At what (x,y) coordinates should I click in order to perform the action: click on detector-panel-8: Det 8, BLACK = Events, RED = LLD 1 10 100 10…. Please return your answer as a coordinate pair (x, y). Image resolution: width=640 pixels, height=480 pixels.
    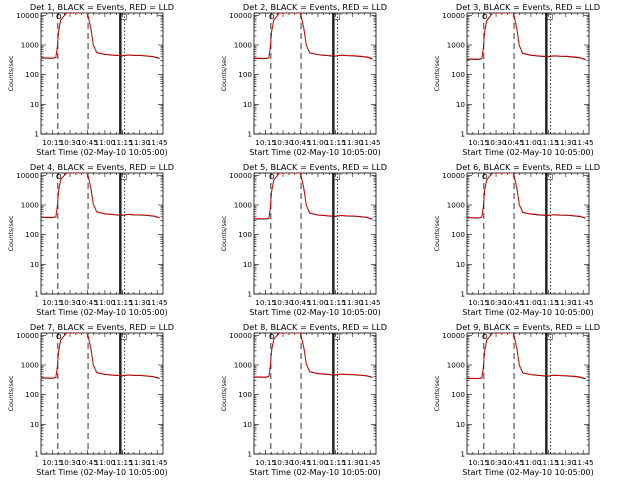
    Looking at the image, I should click on (303, 399).